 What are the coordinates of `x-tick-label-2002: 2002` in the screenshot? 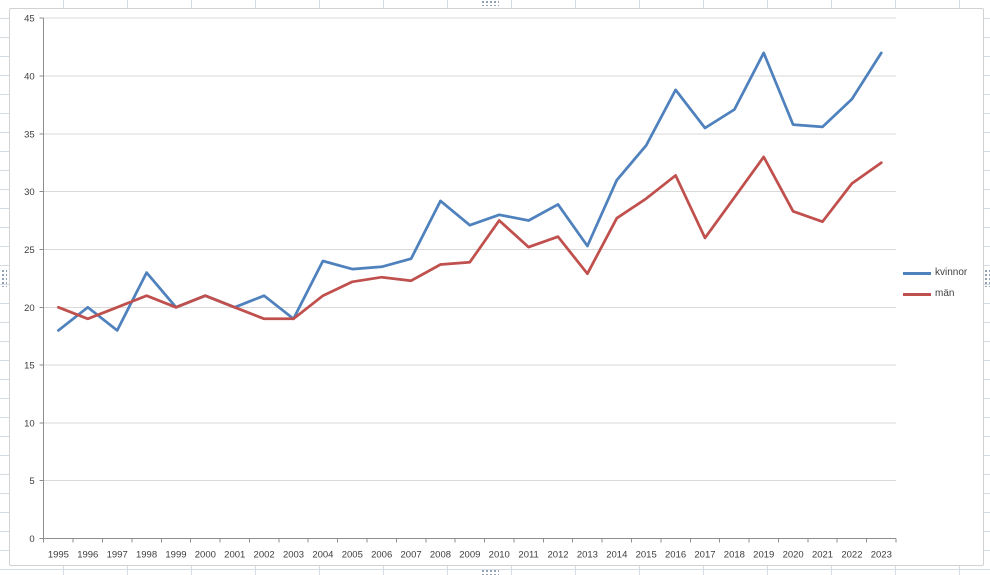 It's located at (264, 555).